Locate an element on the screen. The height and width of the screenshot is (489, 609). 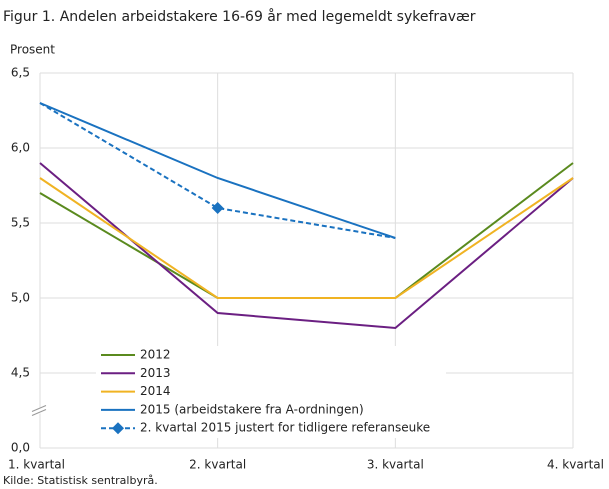
legend-label: 2013 is located at coordinates (155, 373).